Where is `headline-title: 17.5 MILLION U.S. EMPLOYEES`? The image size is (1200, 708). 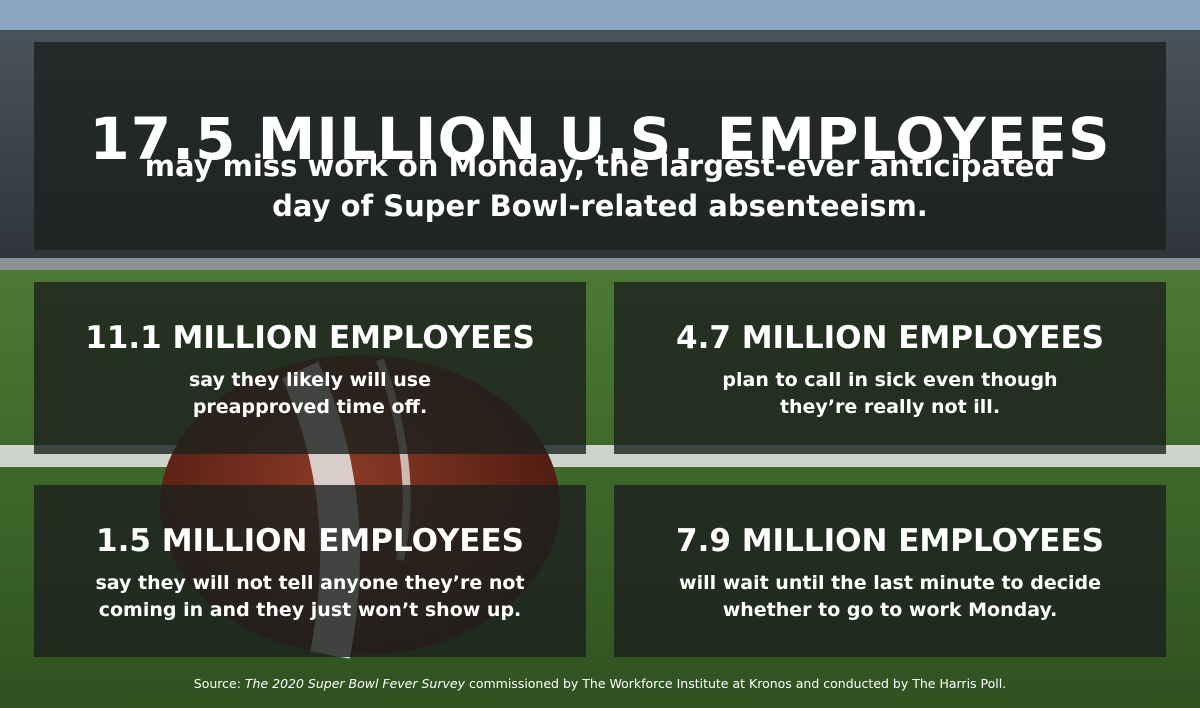
headline-title: 17.5 MILLION U.S. EMPLOYEES is located at coordinates (600, 139).